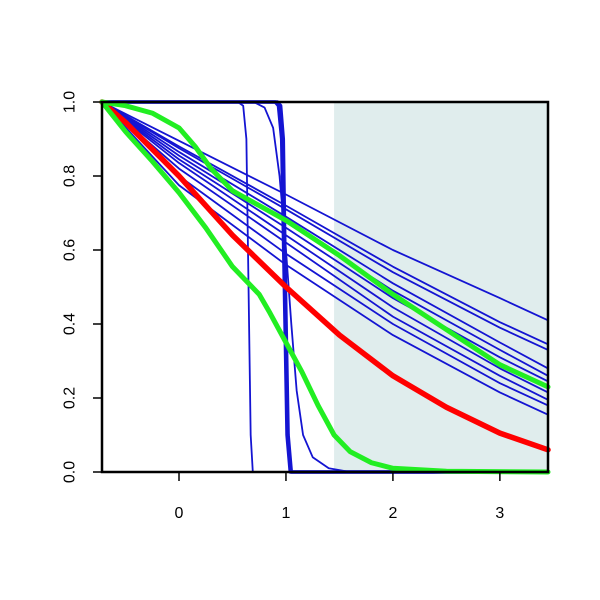 The image size is (600, 600). What do you see at coordinates (70, 324) in the screenshot?
I see `y-tick-label: 0.4` at bounding box center [70, 324].